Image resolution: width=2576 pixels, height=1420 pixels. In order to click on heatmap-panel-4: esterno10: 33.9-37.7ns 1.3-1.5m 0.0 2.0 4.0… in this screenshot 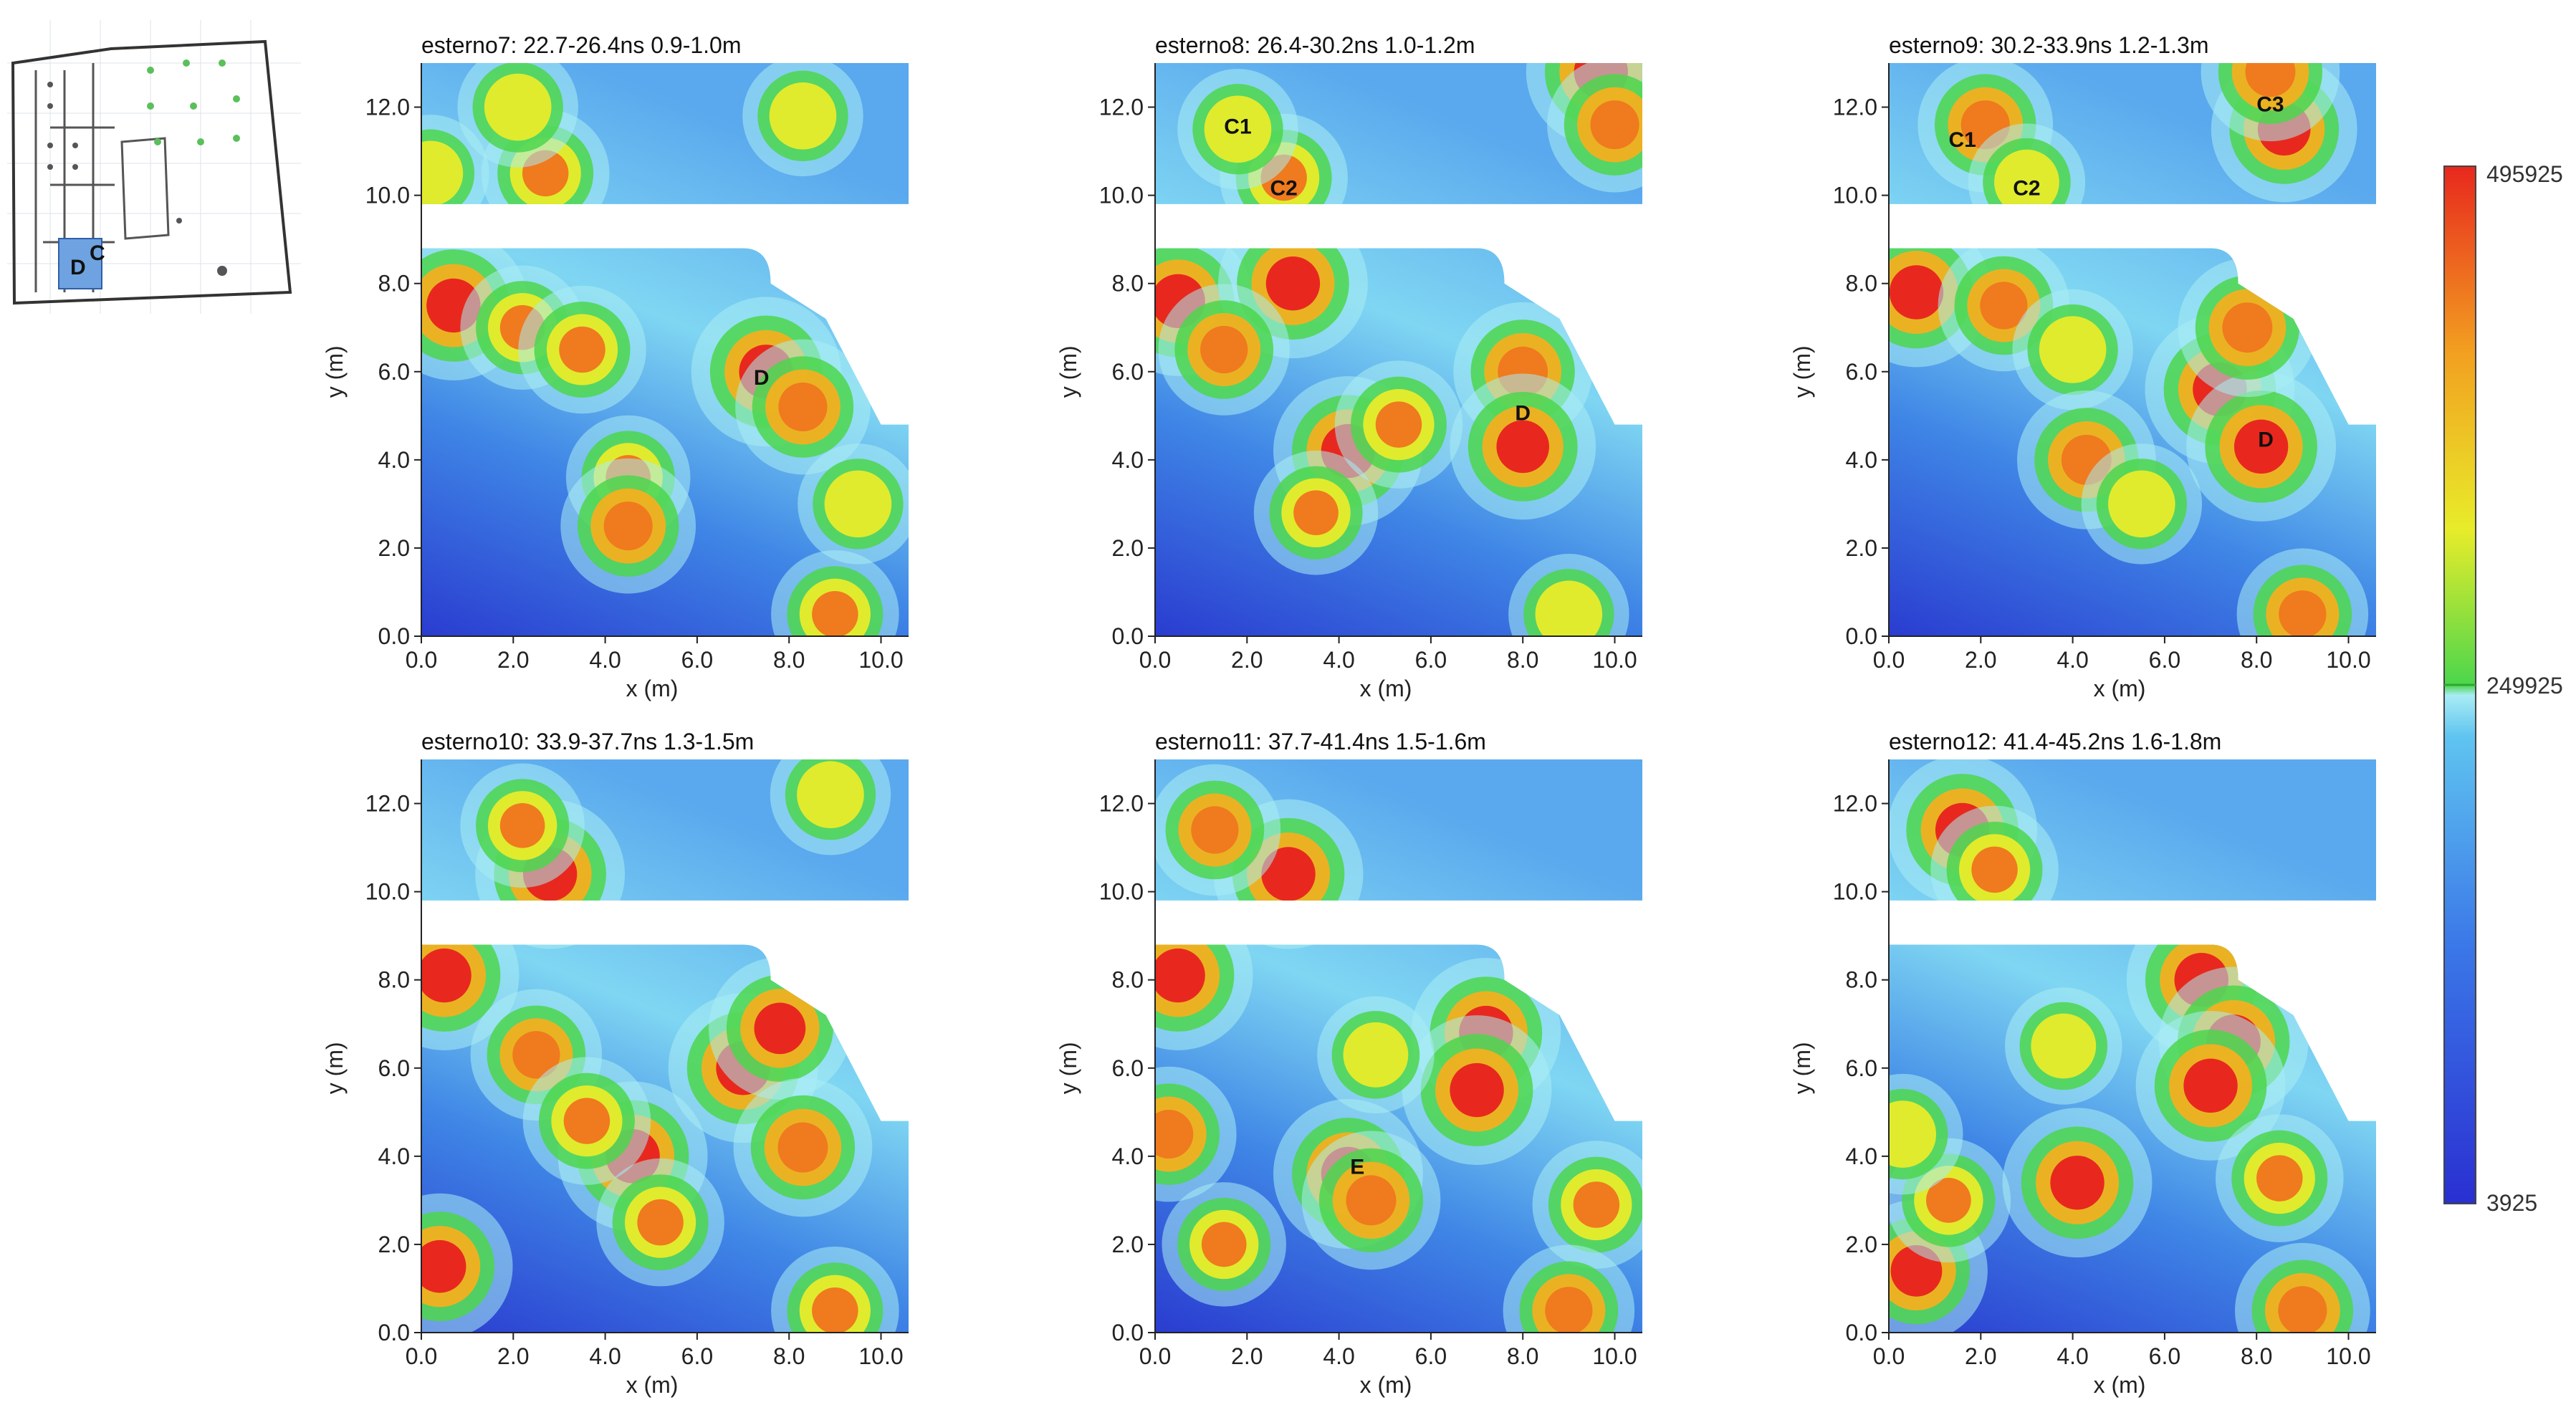, I will do `click(616, 1063)`.